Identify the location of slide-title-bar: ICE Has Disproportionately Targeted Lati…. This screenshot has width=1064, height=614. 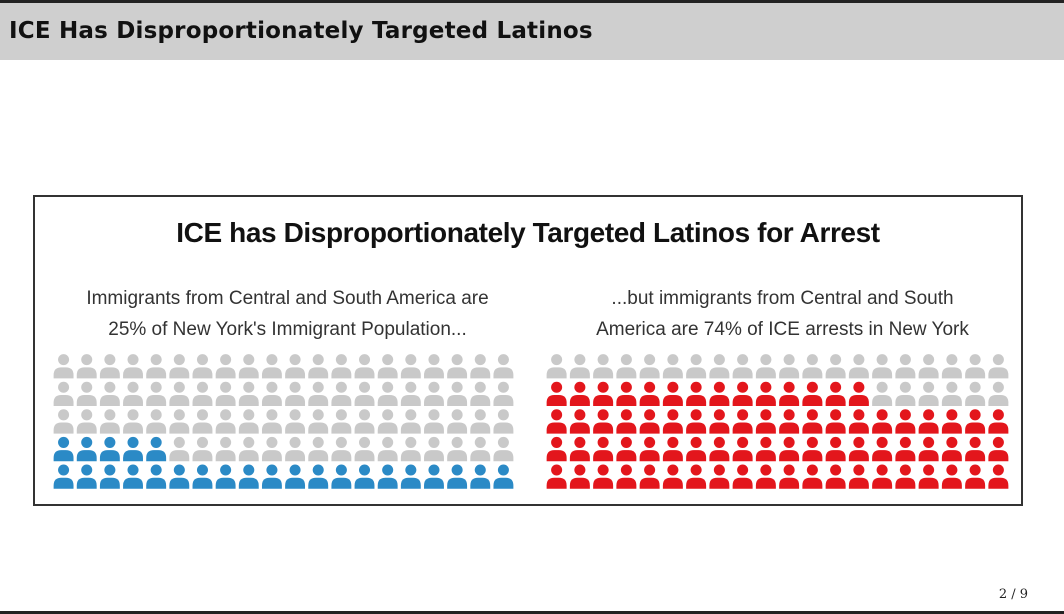
(532, 31).